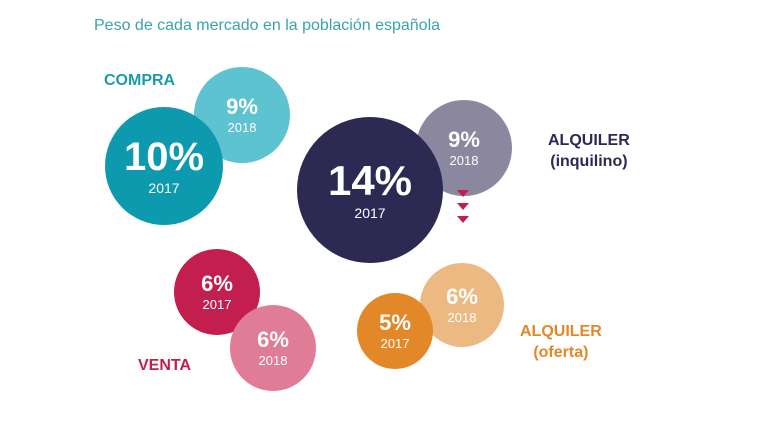 The height and width of the screenshot is (432, 768). Describe the element at coordinates (464, 160) in the screenshot. I see `bubble-inquilino-2018-year: 2018` at that location.